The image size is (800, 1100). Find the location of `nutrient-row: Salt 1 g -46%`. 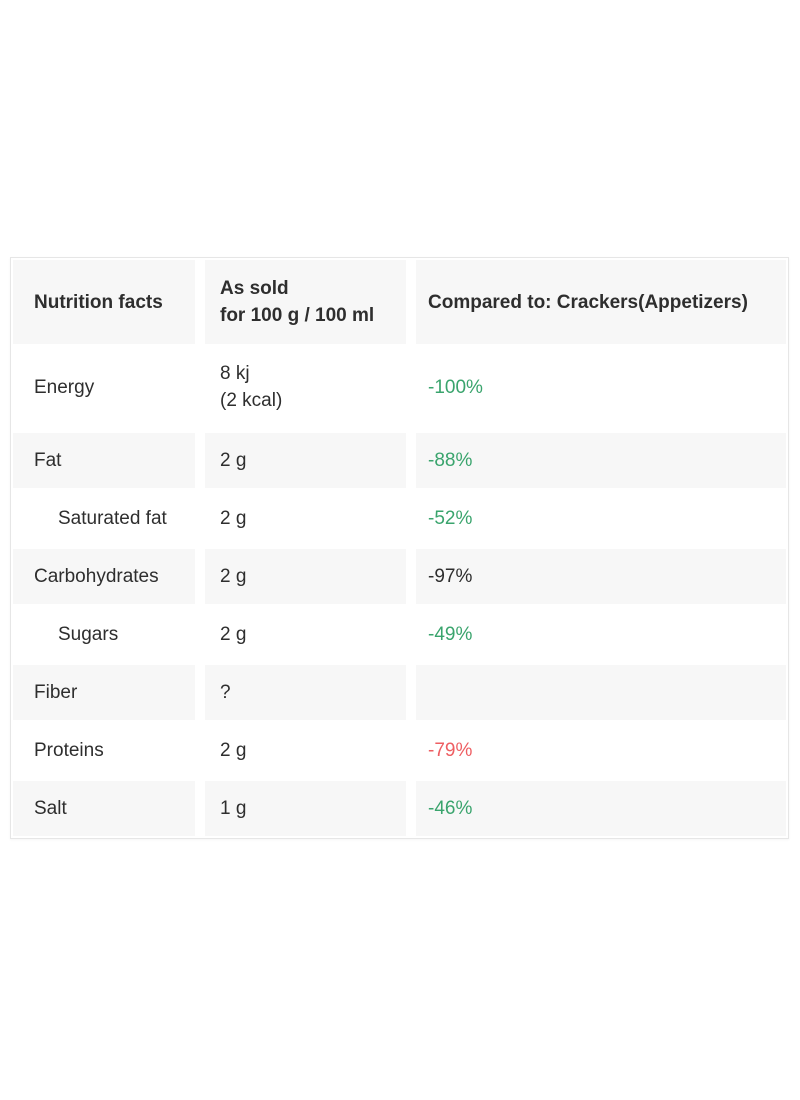

nutrient-row: Salt 1 g -46% is located at coordinates (399, 808).